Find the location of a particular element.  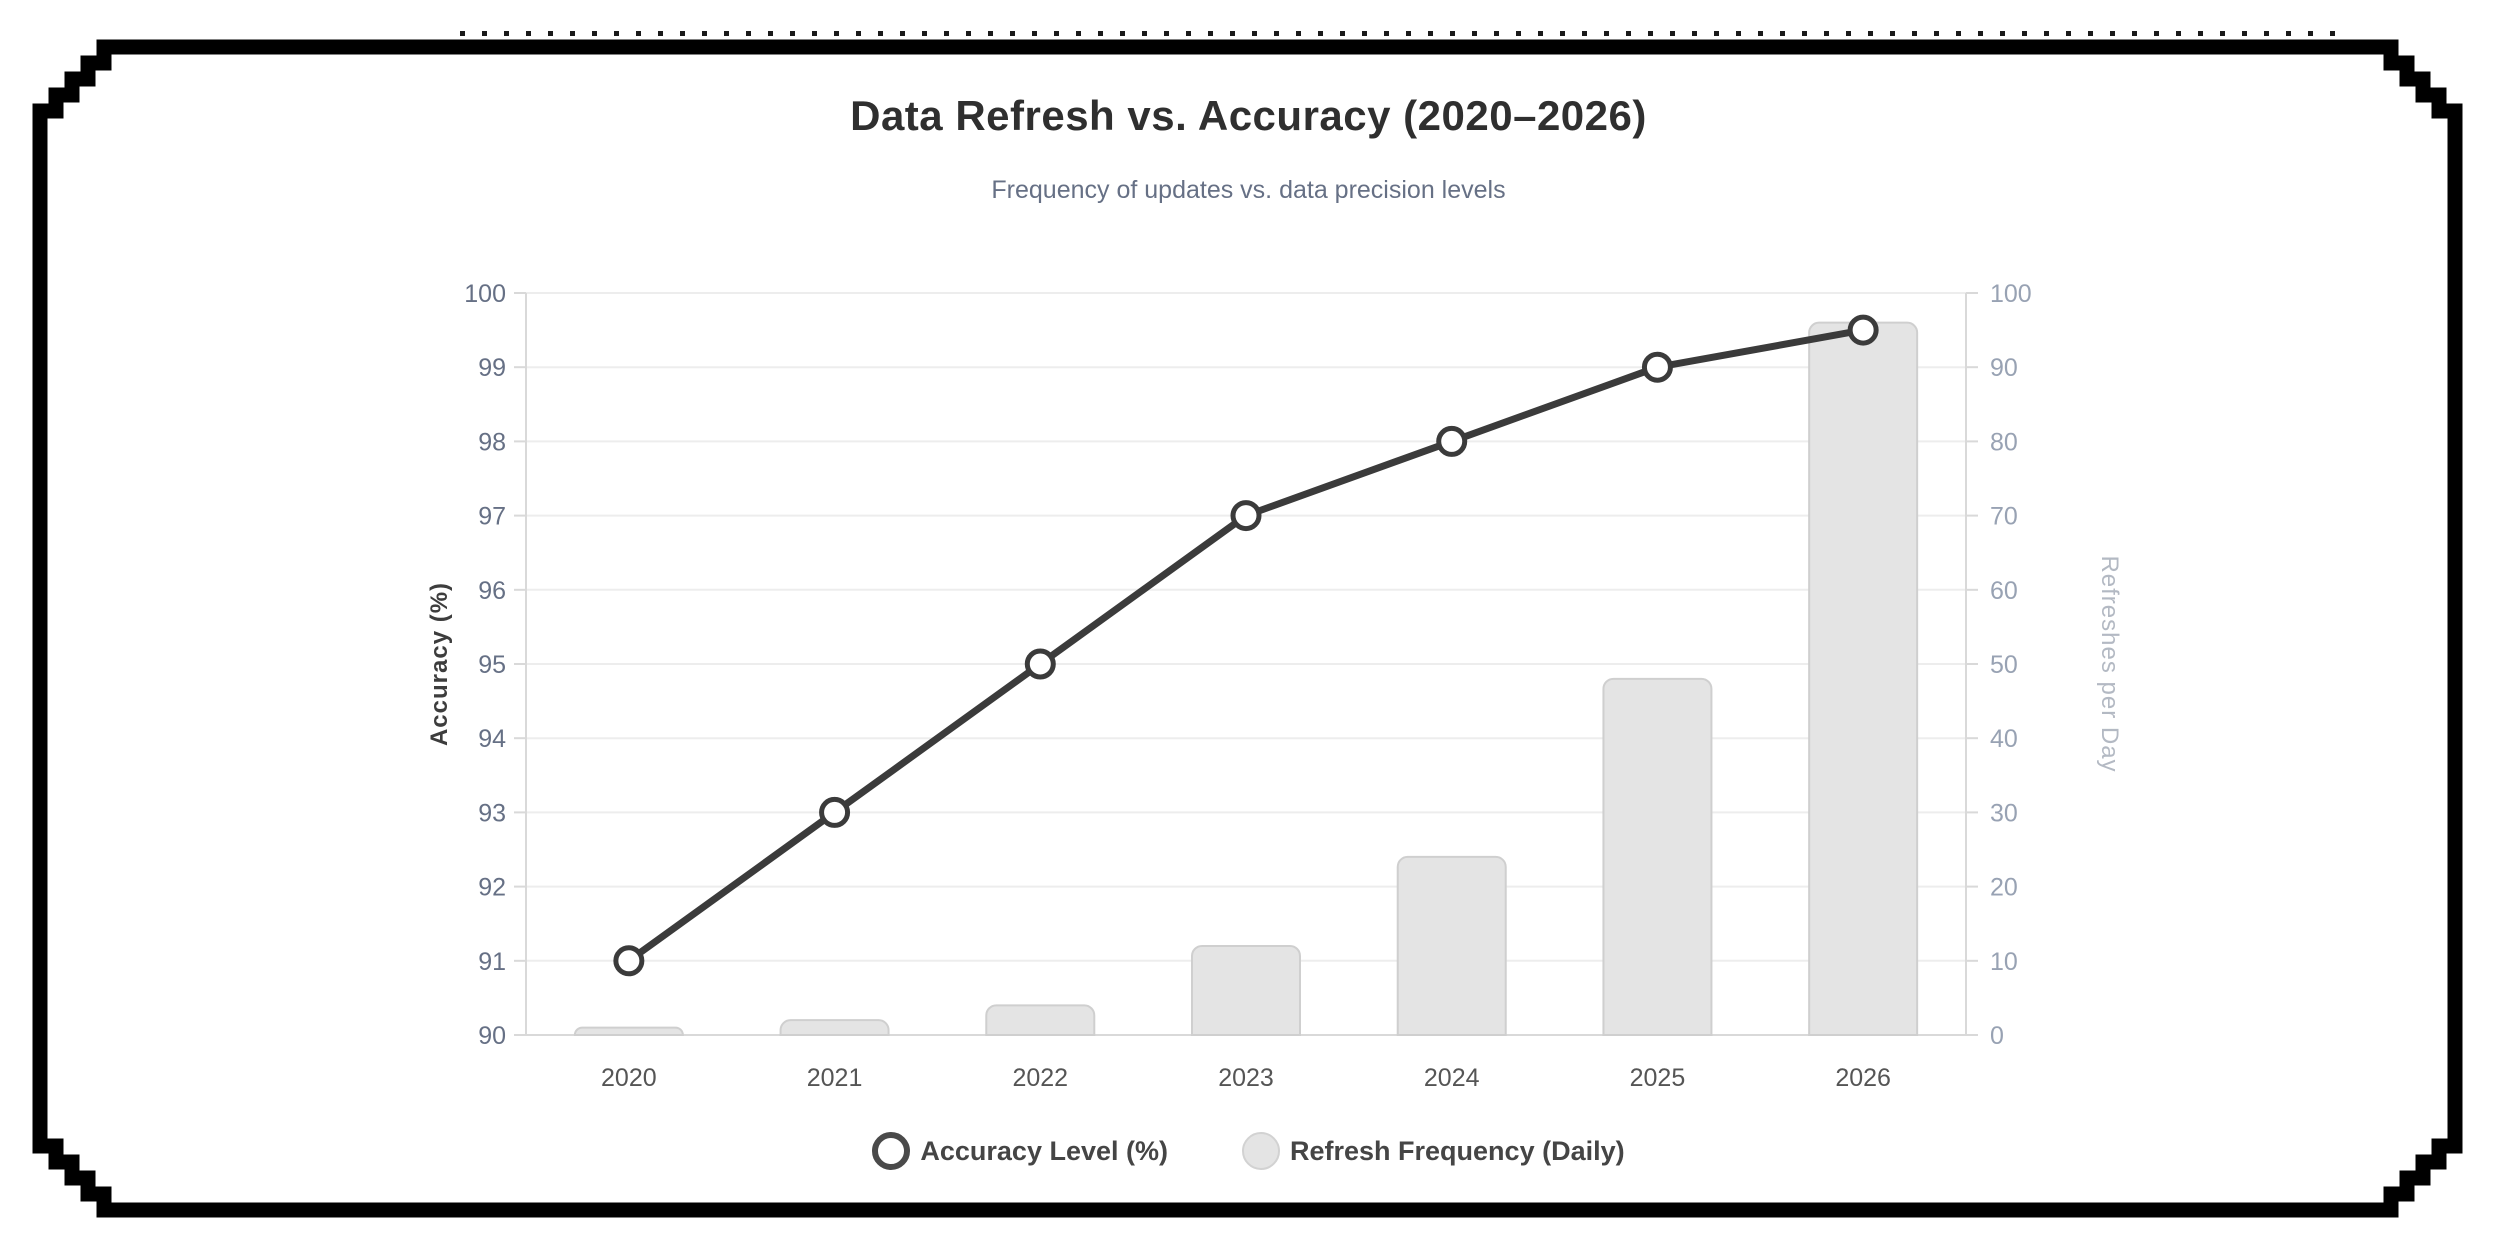

left-axis-tick-label: 93 is located at coordinates (492, 813).